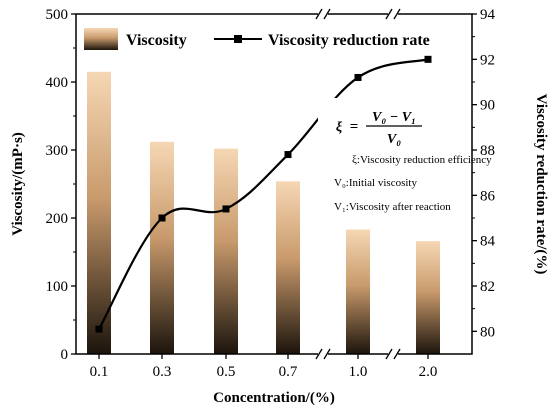 This screenshot has width=550, height=411. What do you see at coordinates (99, 329) in the screenshot?
I see `line-point-0.1` at bounding box center [99, 329].